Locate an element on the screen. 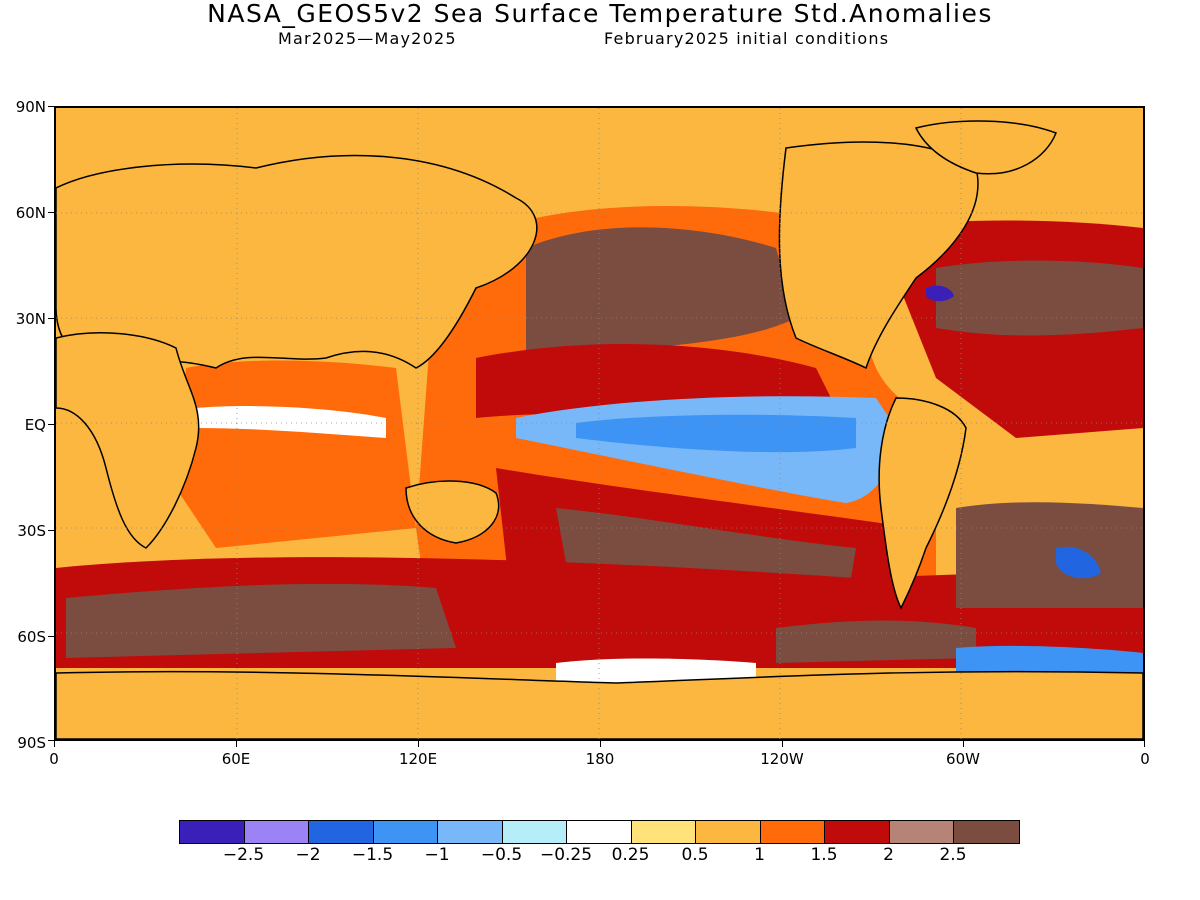  lat-tick-label: 90S is located at coordinates (31, 743).